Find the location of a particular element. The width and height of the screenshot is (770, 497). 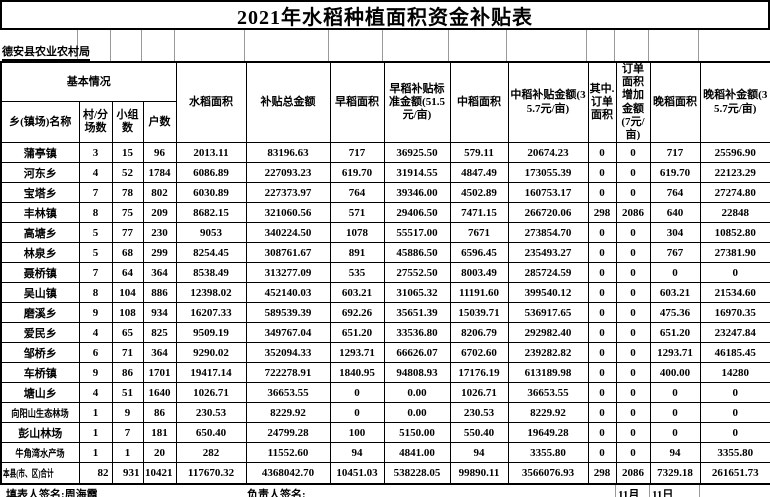

total-value-cell: 298 is located at coordinates (602, 473).